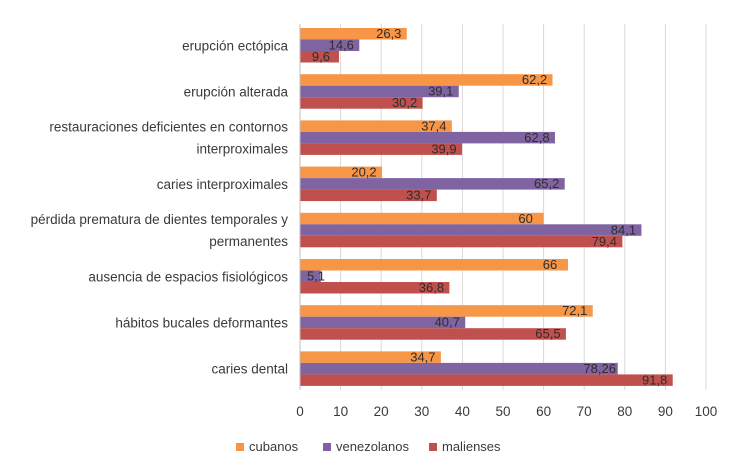 The image size is (735, 472). What do you see at coordinates (471, 446) in the screenshot?
I see `legend-label-malienses: malienses` at bounding box center [471, 446].